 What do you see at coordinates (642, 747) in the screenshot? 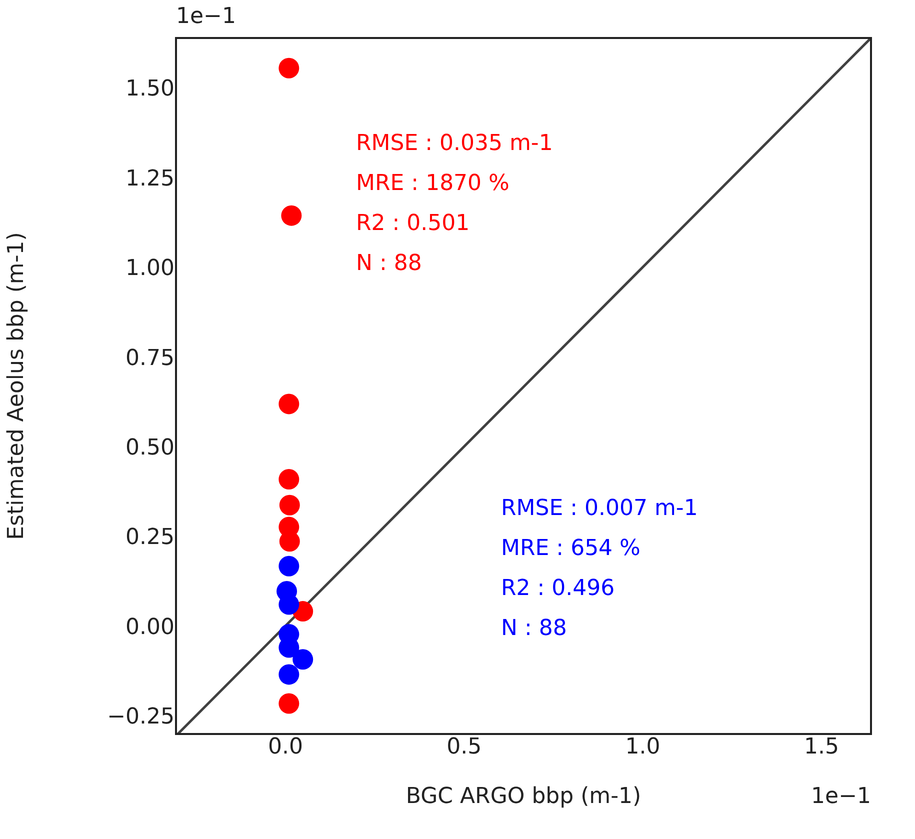
I see `x-tick-label: 1.0` at bounding box center [642, 747].